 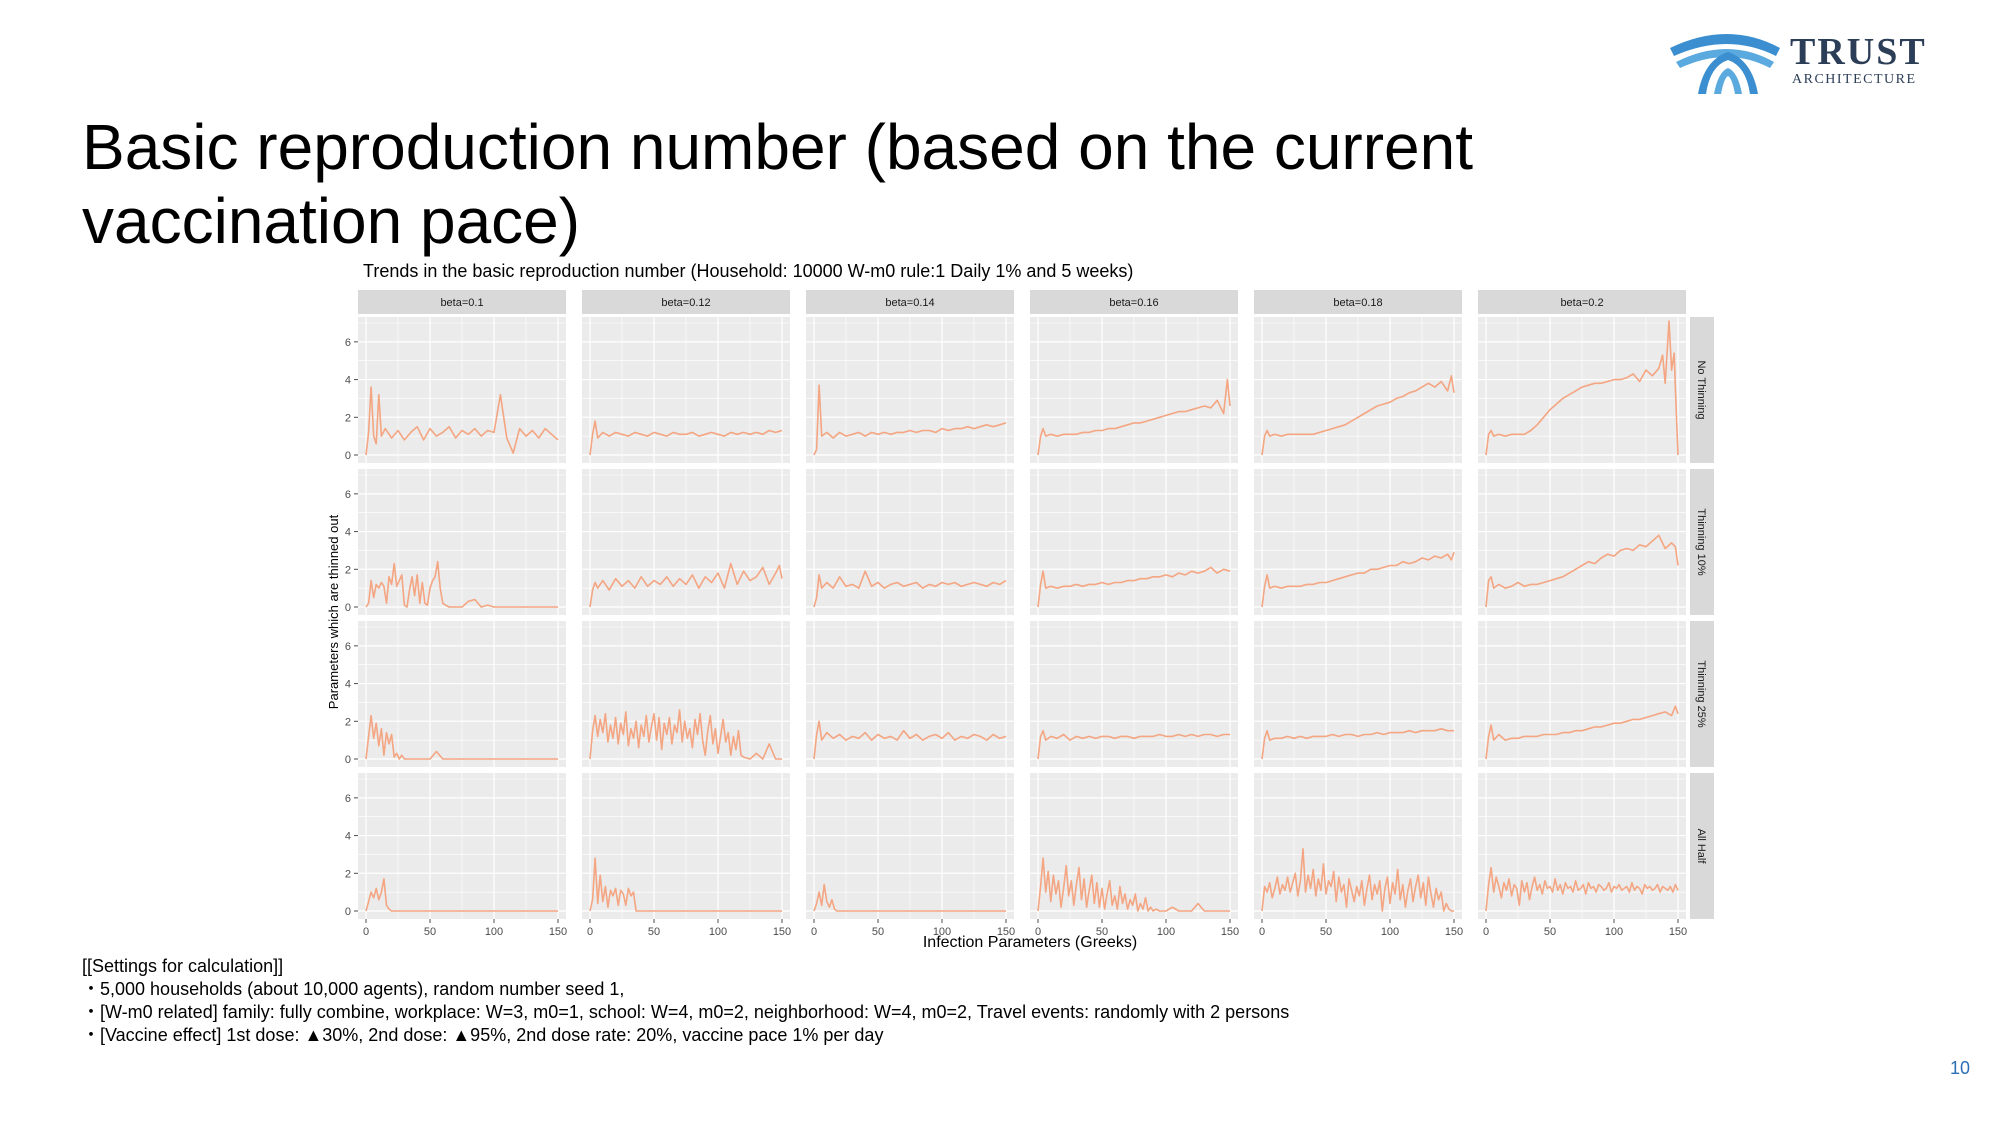 I want to click on facet-column-label: beta=0.18, so click(x=1357, y=303).